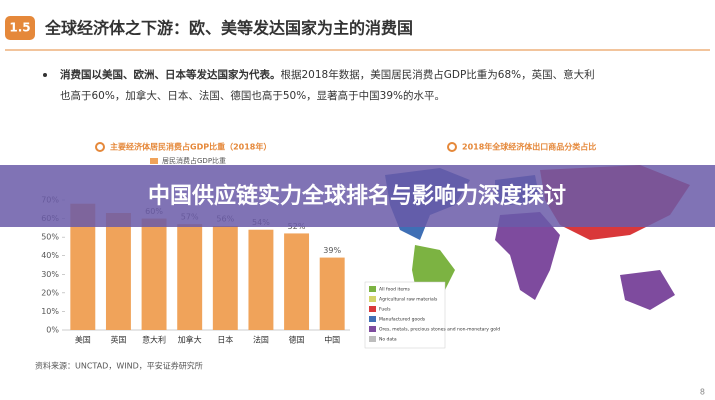  I want to click on legend-label: No data, so click(388, 340).